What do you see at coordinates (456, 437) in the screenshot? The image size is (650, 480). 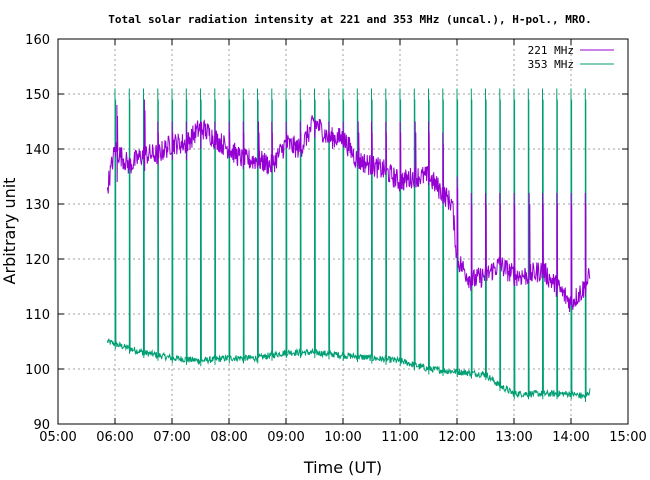 I see `x-tick-label: 12:00` at bounding box center [456, 437].